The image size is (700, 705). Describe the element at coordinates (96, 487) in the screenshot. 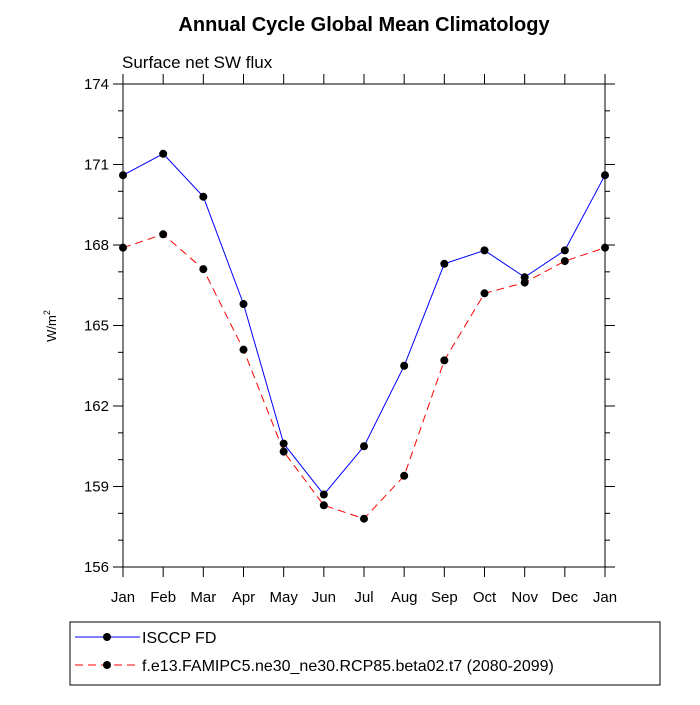

I see `y-tick-label: 159` at that location.